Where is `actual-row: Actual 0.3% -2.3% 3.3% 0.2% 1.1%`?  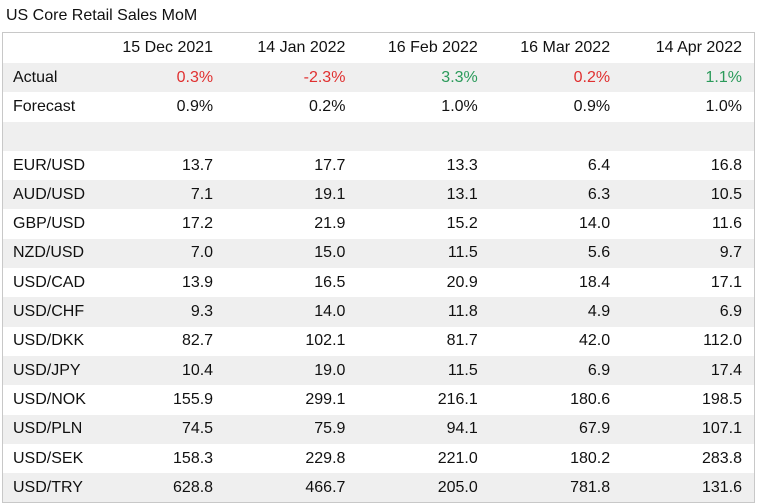
actual-row: Actual 0.3% -2.3% 3.3% 0.2% 1.1% is located at coordinates (378, 78).